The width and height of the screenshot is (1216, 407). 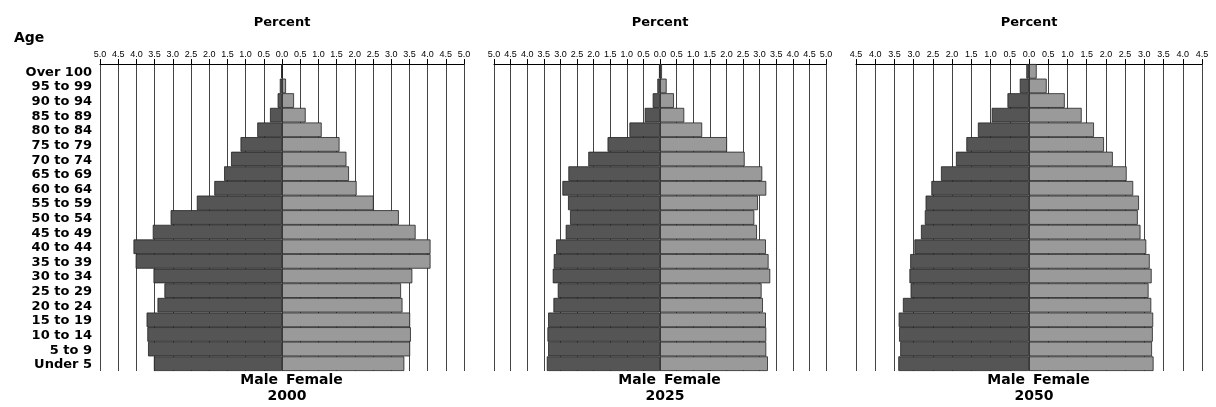 What do you see at coordinates (58, 71) in the screenshot?
I see `y-tick-label: Over 100` at bounding box center [58, 71].